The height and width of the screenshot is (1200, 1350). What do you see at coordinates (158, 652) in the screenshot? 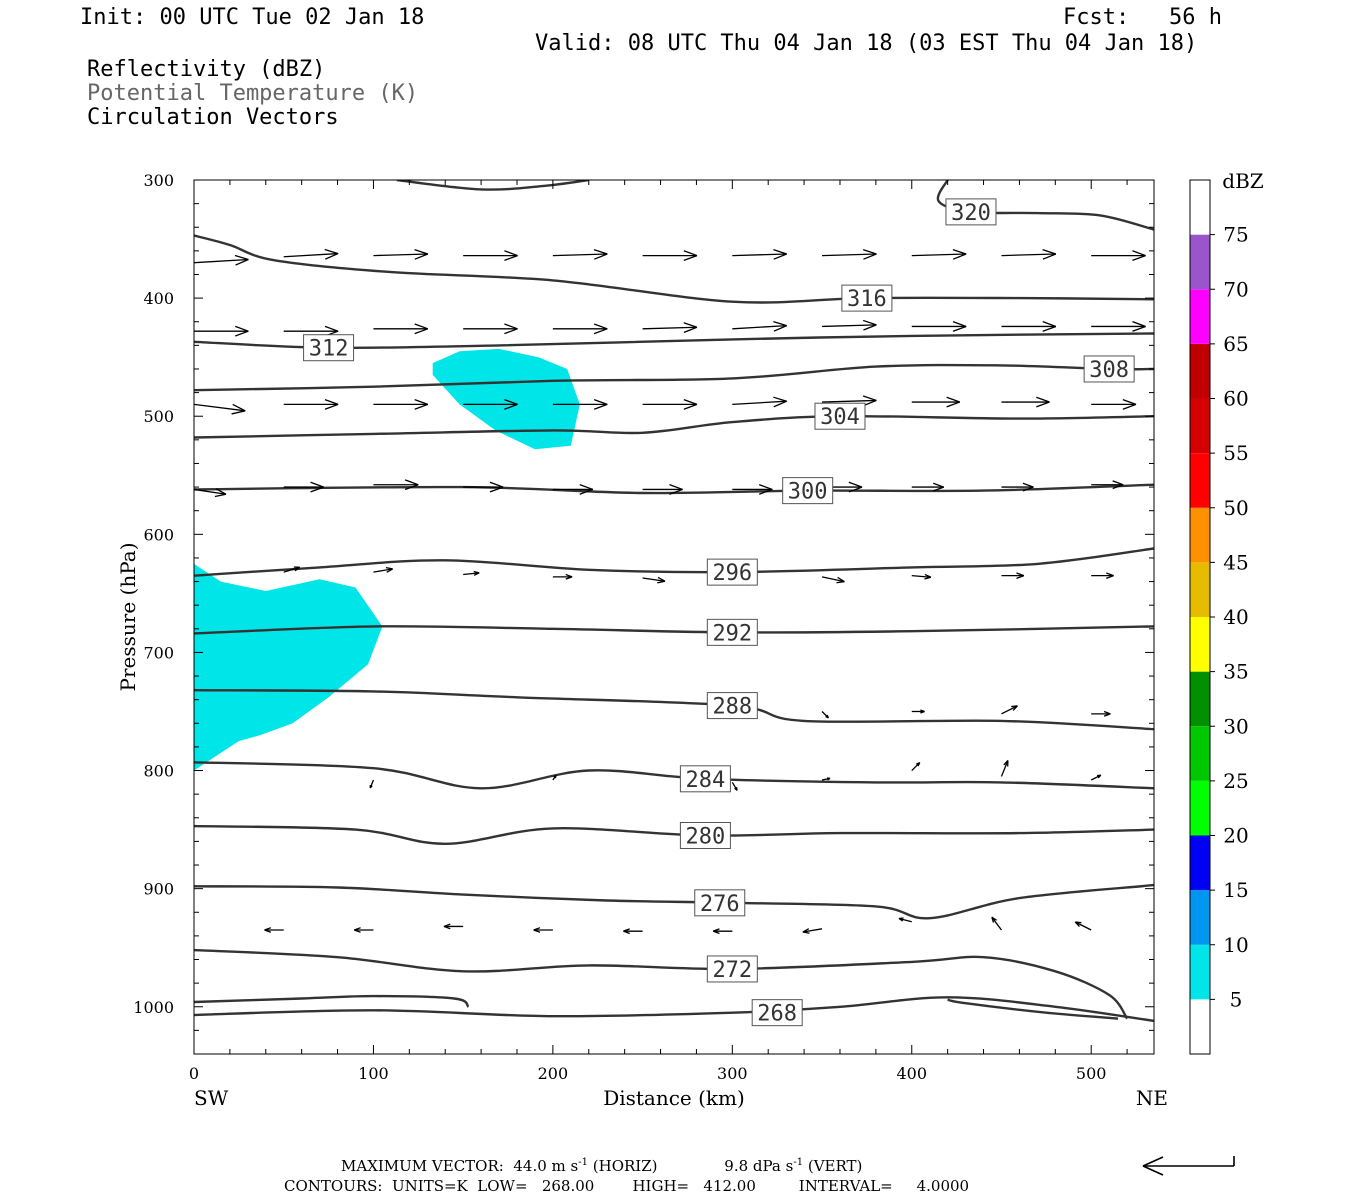
I see `y-tick-label: 700` at bounding box center [158, 652].